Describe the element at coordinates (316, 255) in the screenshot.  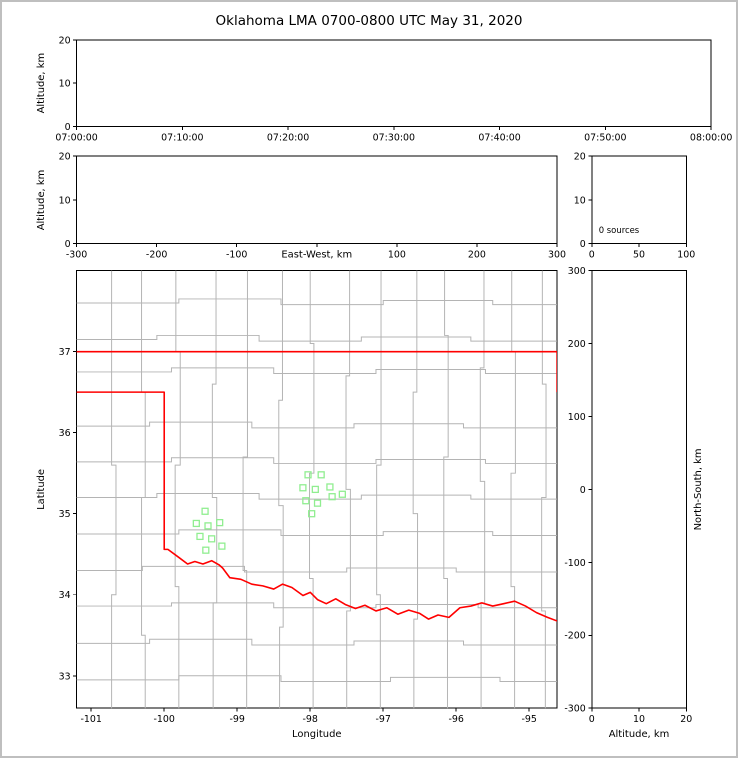
I see `axis-text: East-West, km` at that location.